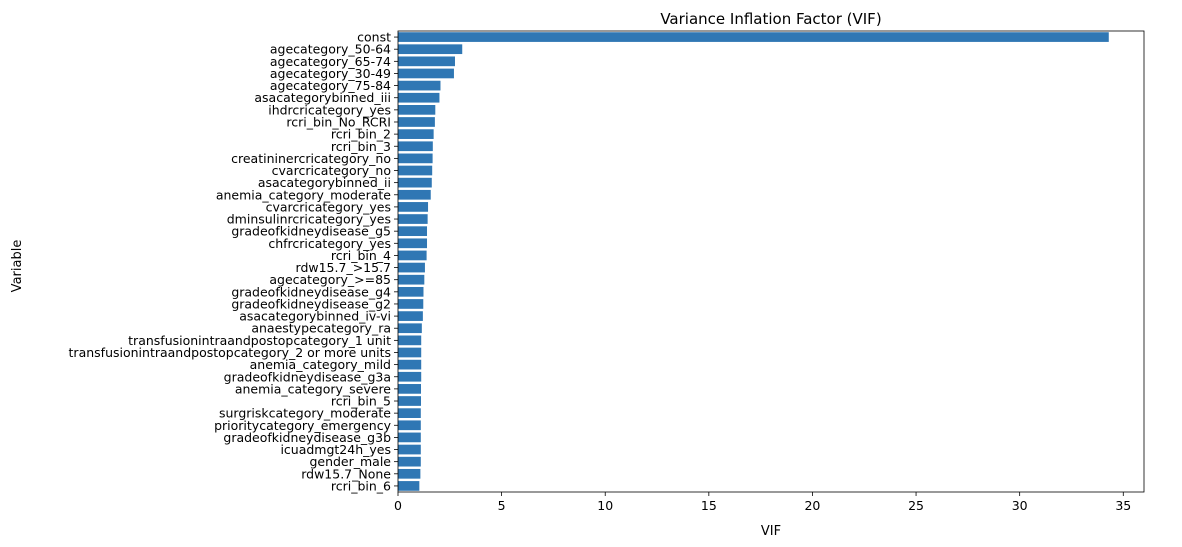 Image resolution: width=1182 pixels, height=547 pixels. I want to click on y-tick-label: anemia_category_moderate, so click(303, 194).